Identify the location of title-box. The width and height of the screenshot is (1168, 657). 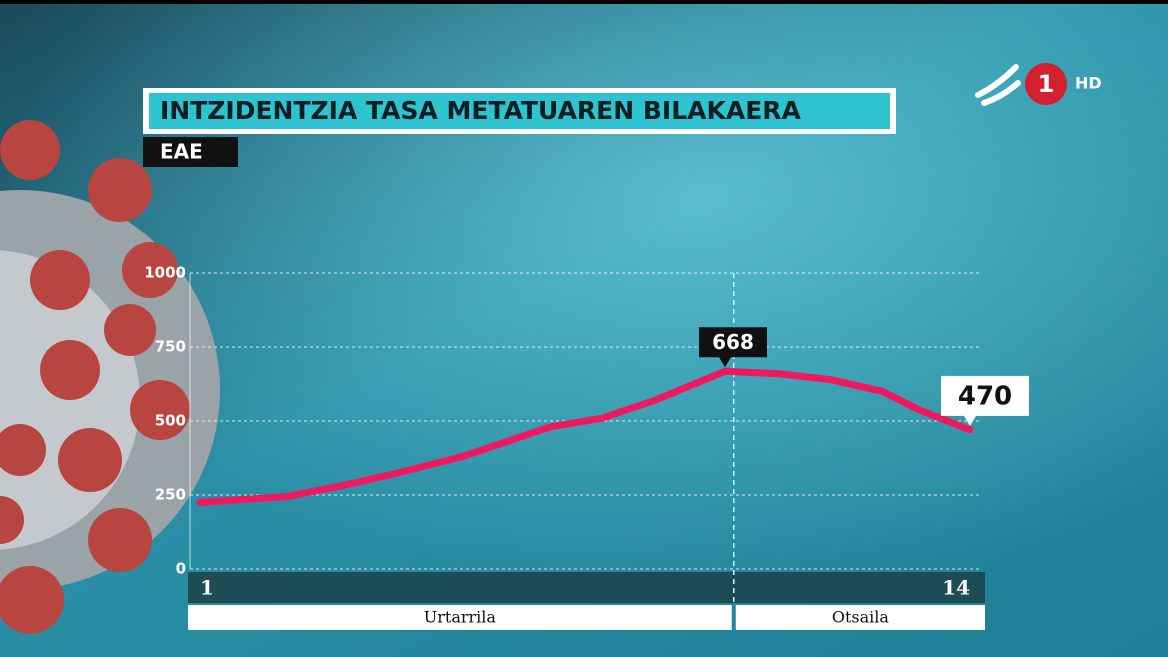
(519, 111).